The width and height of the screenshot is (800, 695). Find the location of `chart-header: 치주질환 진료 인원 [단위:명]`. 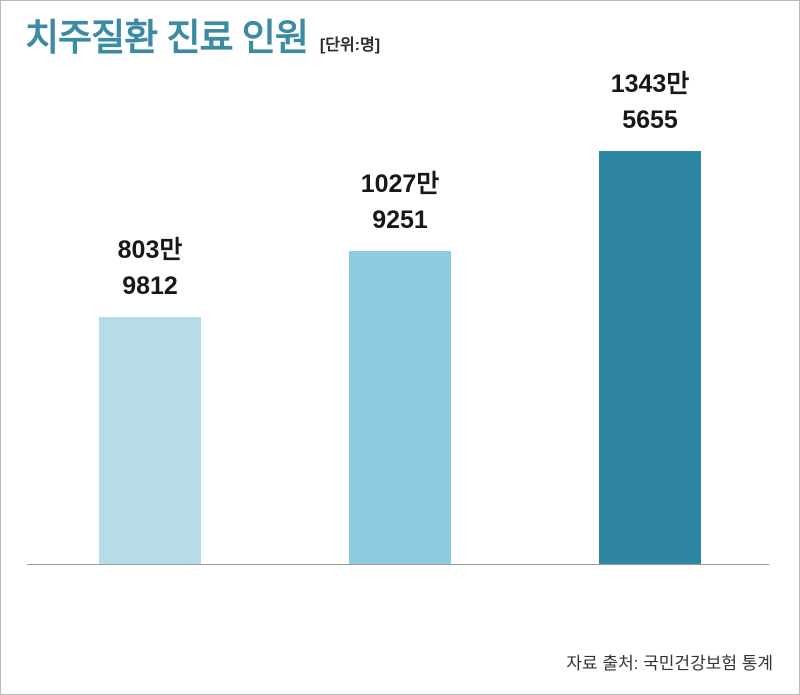

chart-header: 치주질환 진료 인원 [단위:명] is located at coordinates (202, 37).